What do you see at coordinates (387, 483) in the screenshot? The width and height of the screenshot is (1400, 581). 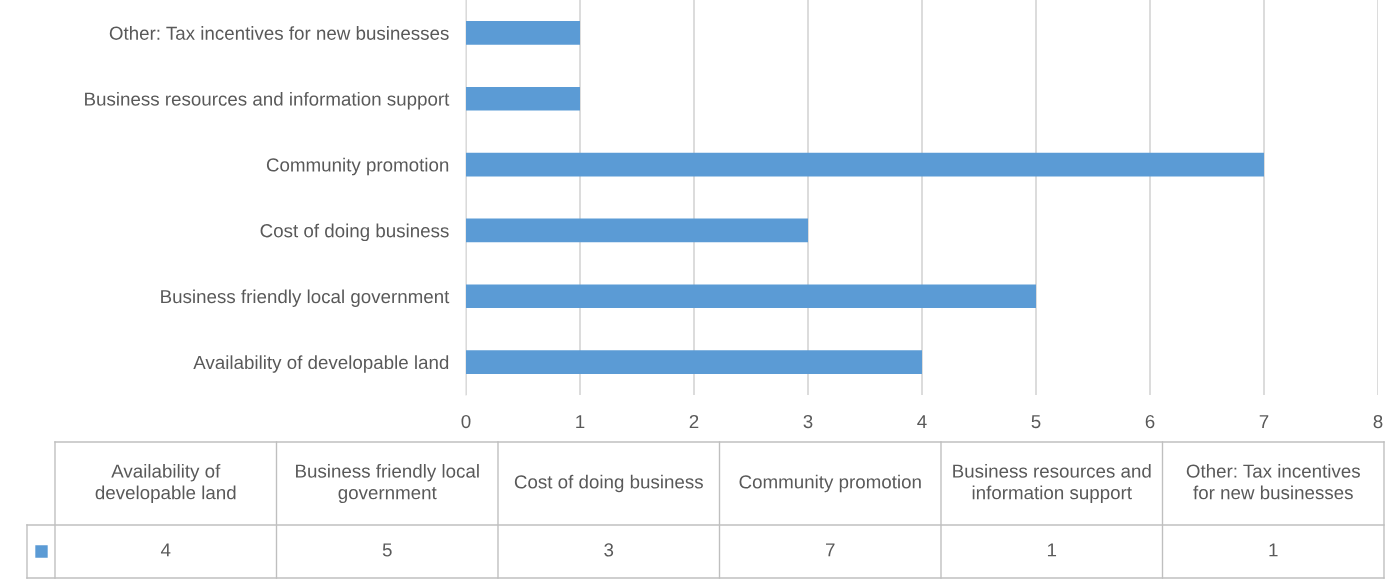 I see `category-label: Business friendly local government` at bounding box center [387, 483].